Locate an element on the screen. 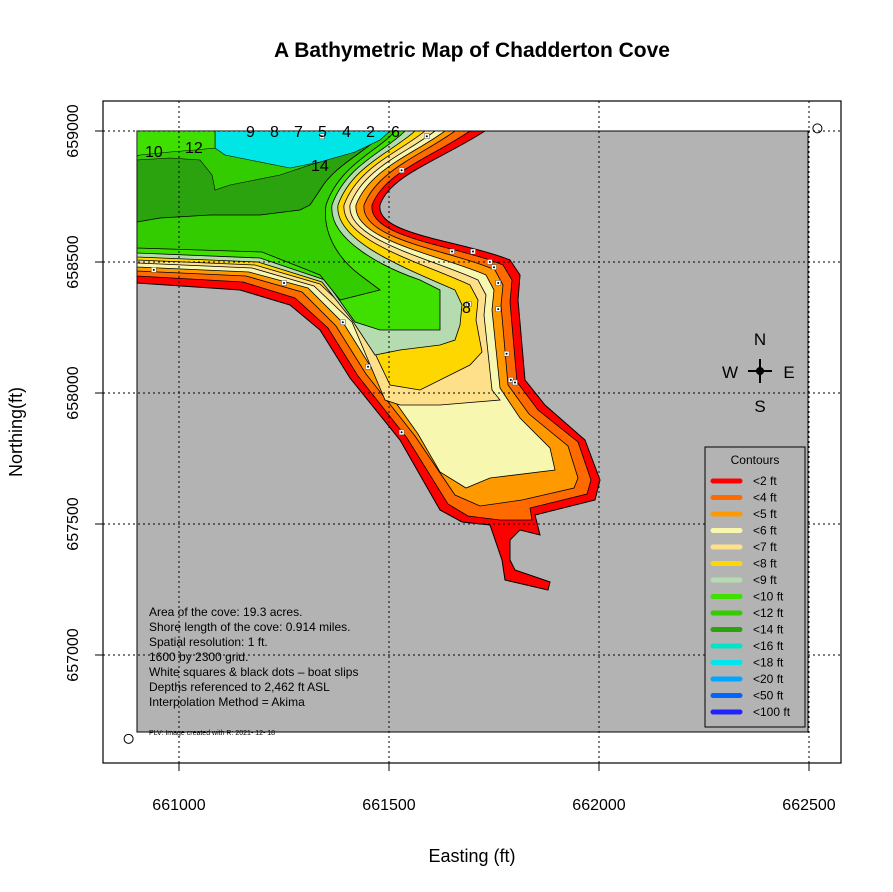 Image resolution: width=893 pixels, height=892 pixels. legend-label-6: <9 ft is located at coordinates (765, 580).